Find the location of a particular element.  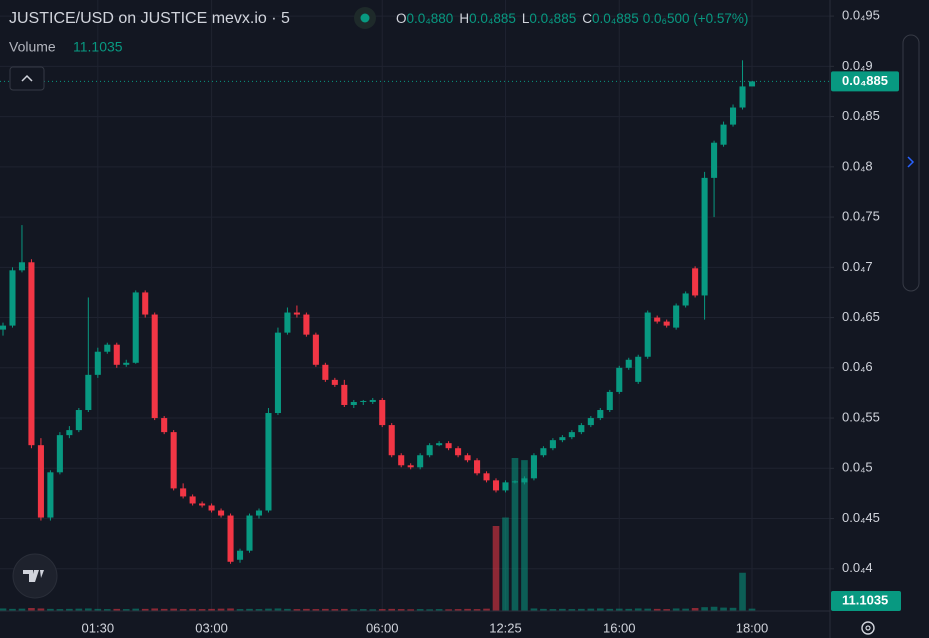

collapse-button is located at coordinates (27, 78).